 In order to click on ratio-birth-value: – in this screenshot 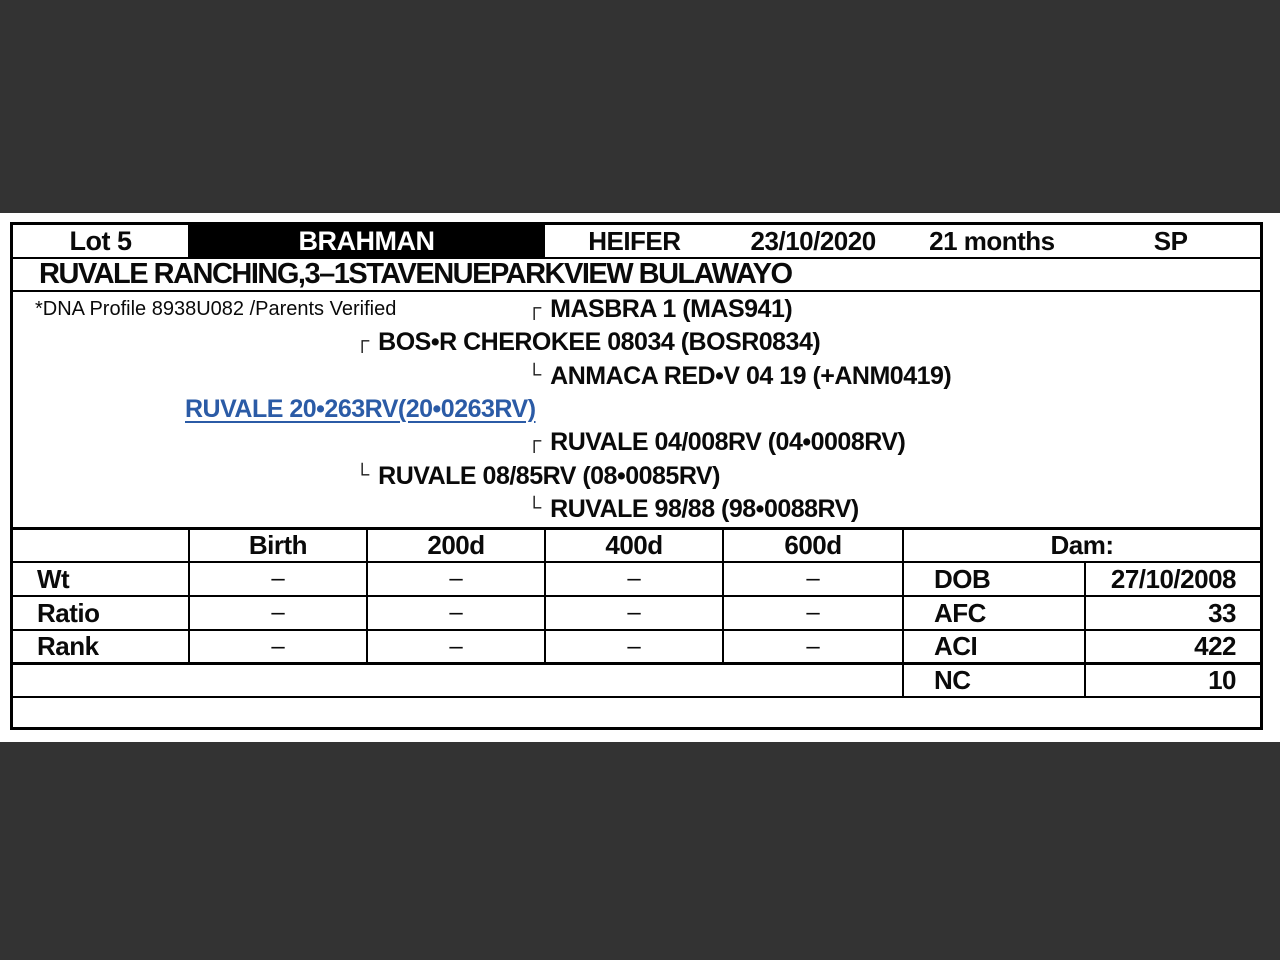, I will do `click(279, 613)`.